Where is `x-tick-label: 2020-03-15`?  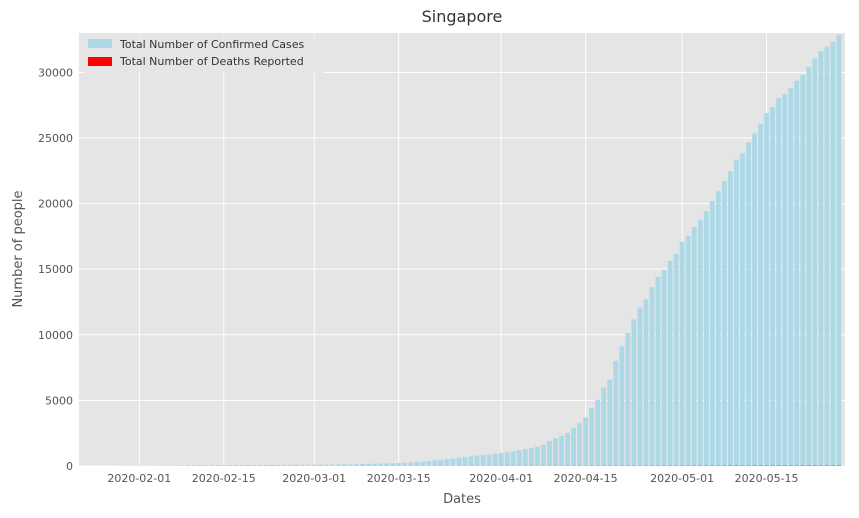 x-tick-label: 2020-03-15 is located at coordinates (399, 478).